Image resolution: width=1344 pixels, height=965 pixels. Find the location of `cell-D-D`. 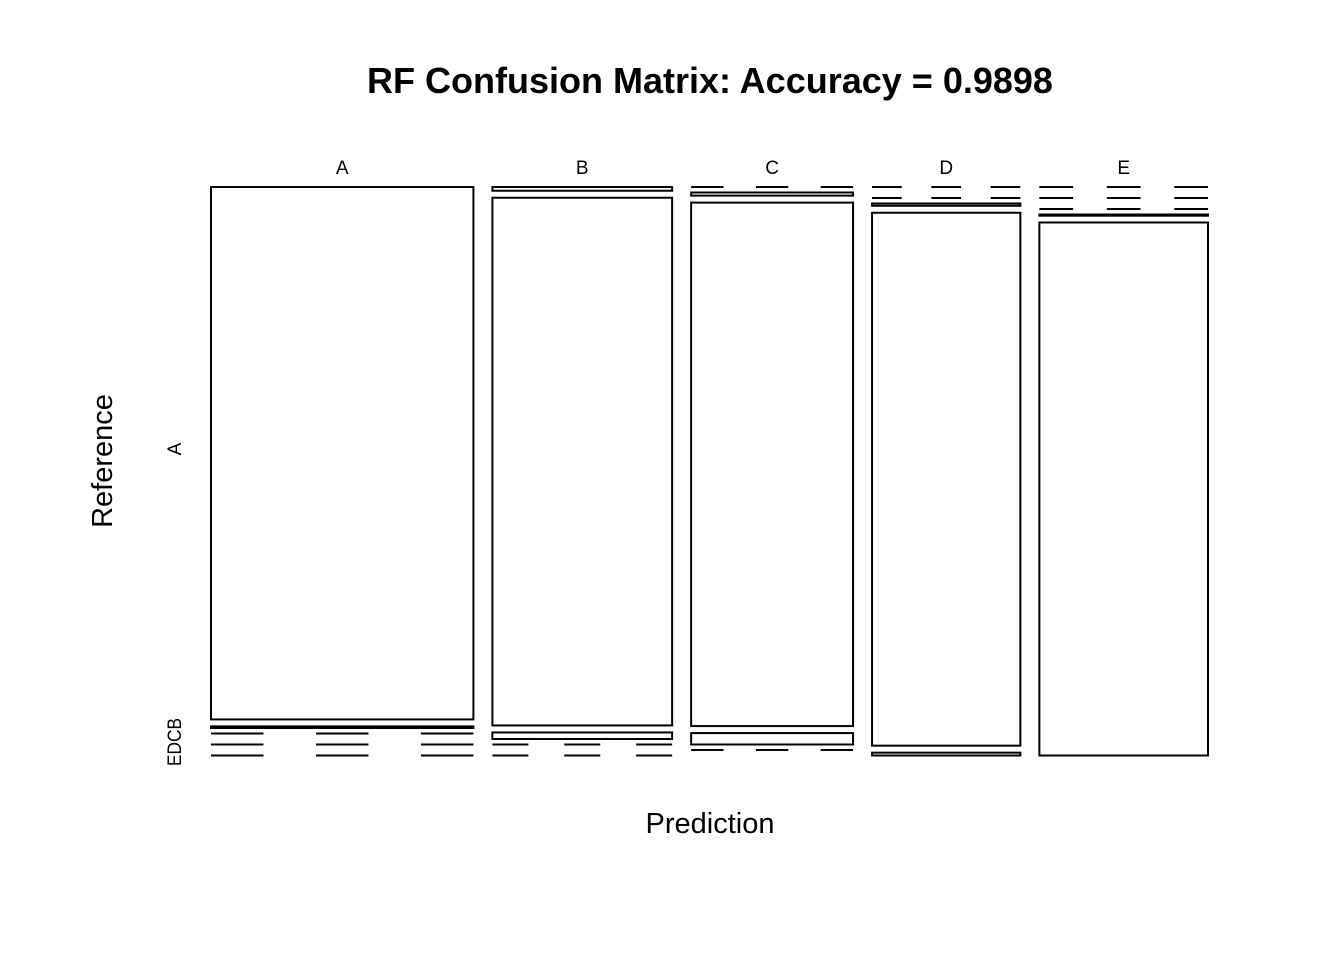

cell-D-D is located at coordinates (946, 479).